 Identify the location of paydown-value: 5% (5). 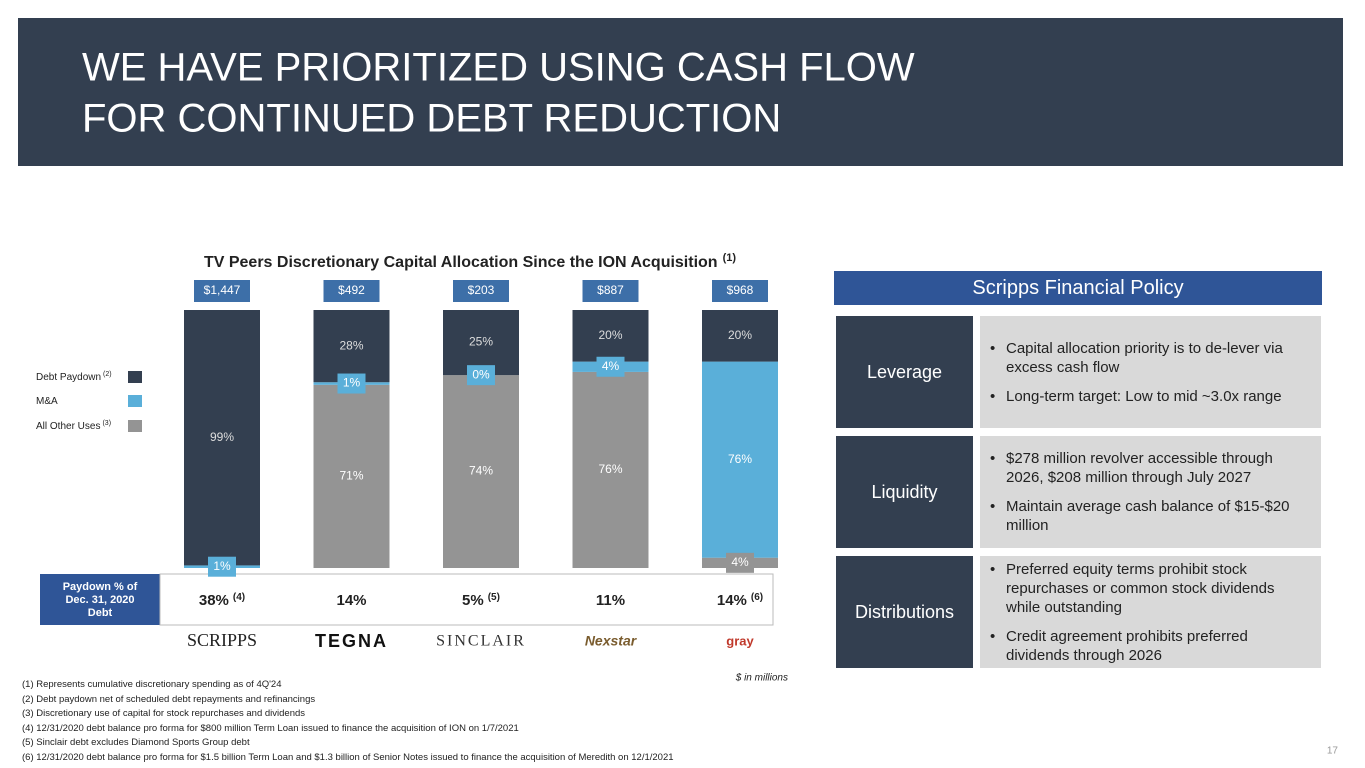
(481, 600).